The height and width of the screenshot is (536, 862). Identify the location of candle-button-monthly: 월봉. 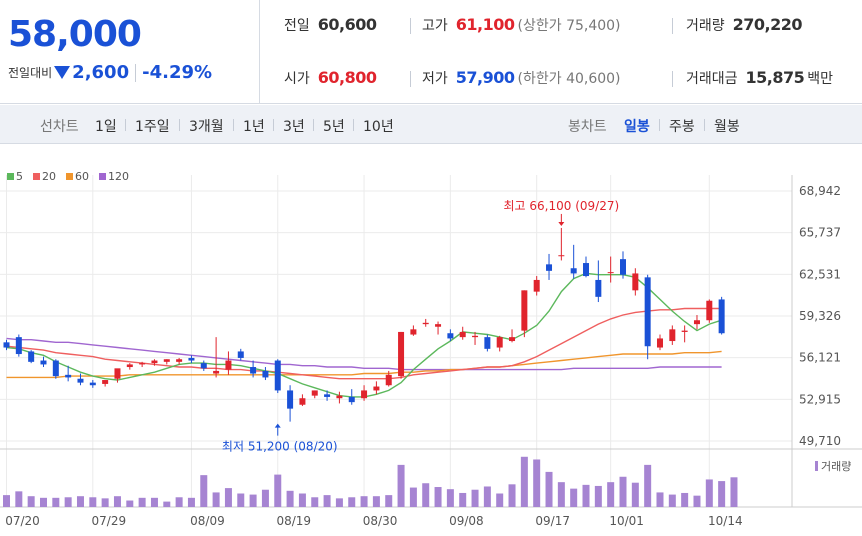
(727, 127).